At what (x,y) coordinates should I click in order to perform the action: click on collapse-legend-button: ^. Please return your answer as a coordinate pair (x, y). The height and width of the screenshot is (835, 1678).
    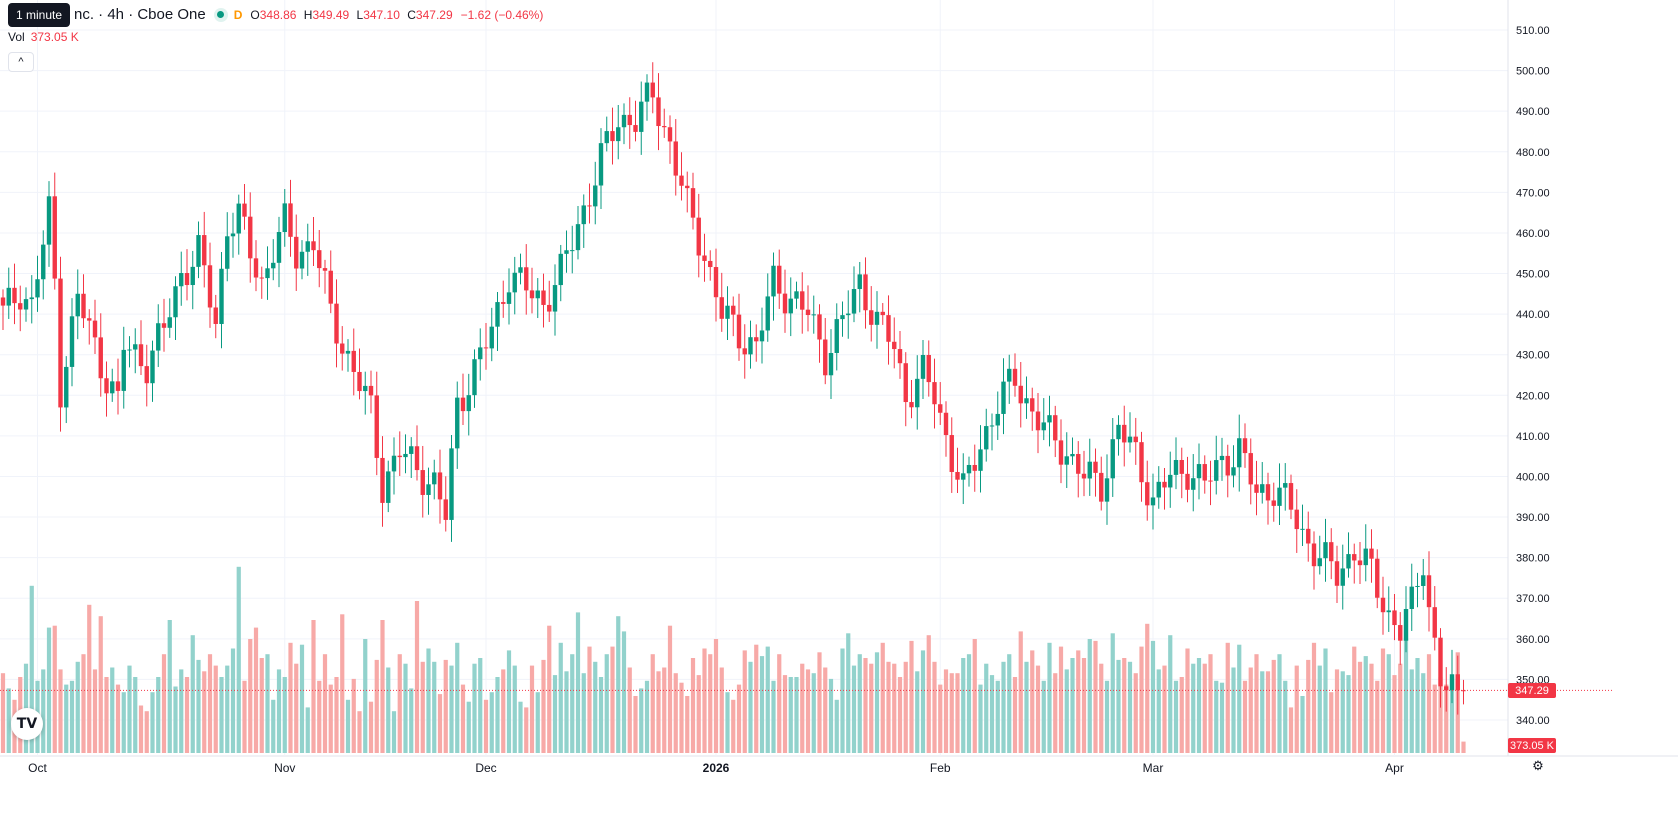
    Looking at the image, I should click on (21, 62).